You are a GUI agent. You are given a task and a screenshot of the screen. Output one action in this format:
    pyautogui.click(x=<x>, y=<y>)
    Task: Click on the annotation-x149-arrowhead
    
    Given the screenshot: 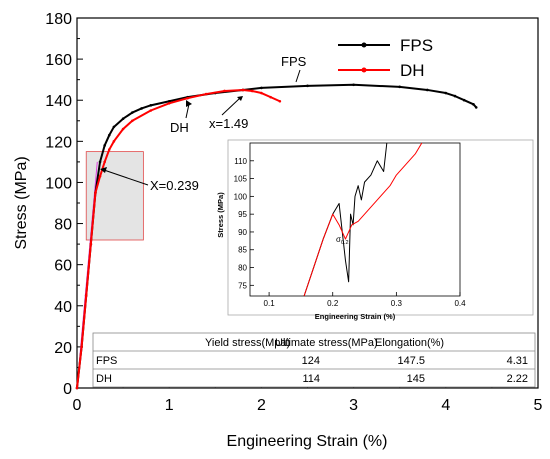 What is the action you would take?
    pyautogui.click(x=240, y=98)
    